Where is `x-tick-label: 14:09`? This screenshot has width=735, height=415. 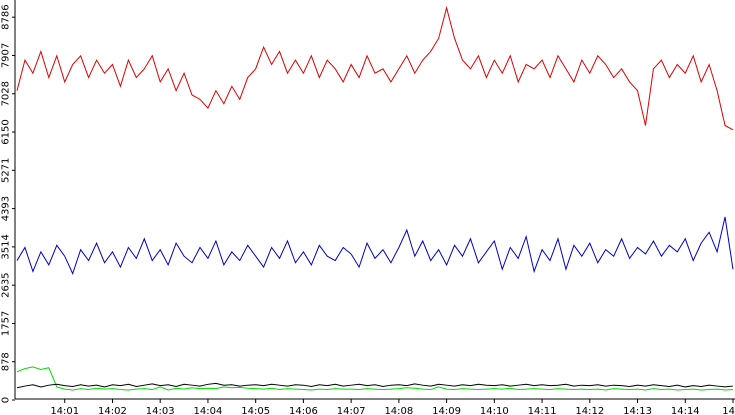
x-tick-label: 14:09 is located at coordinates (446, 410).